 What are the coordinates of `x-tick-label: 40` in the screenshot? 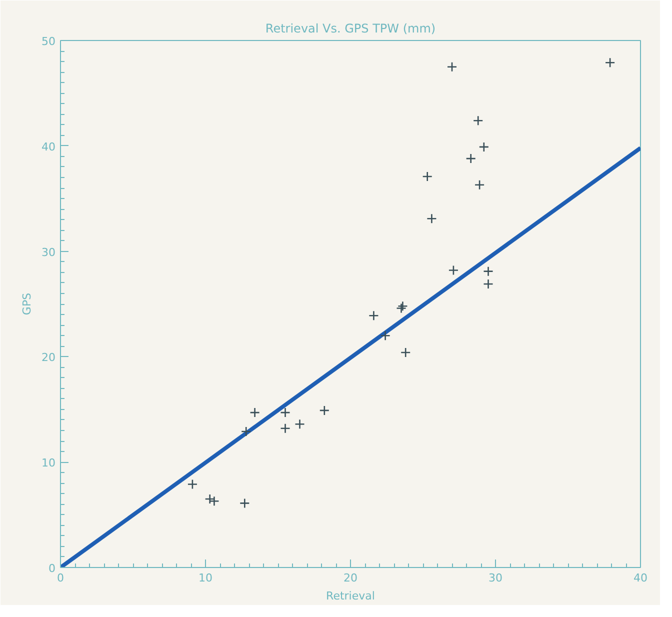 It's located at (641, 578).